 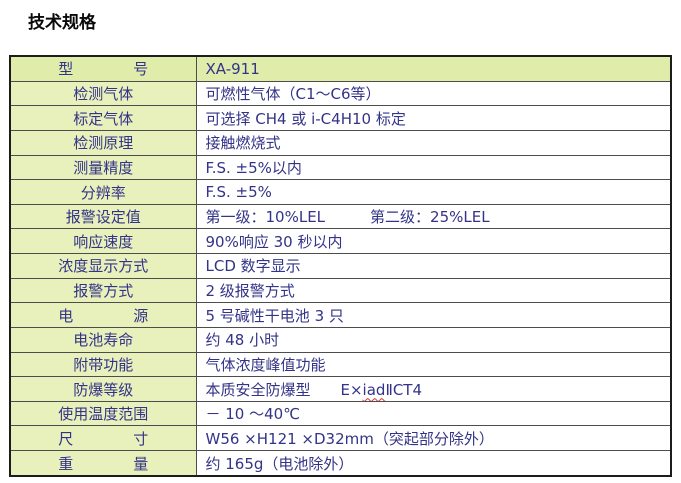 What do you see at coordinates (433, 413) in the screenshot?
I see `row-value: － 10 ～40℃` at bounding box center [433, 413].